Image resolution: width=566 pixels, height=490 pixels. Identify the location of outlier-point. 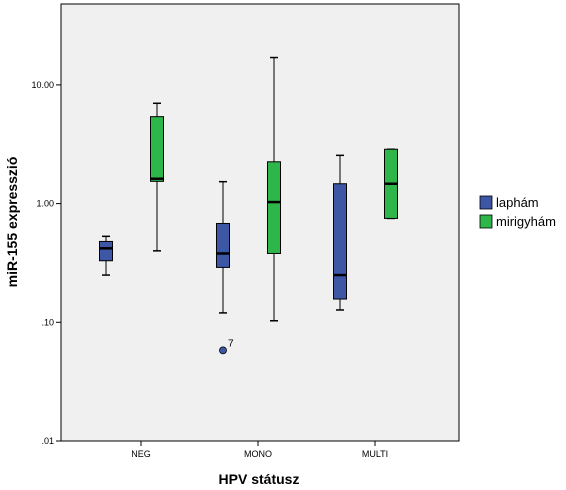
(223, 350).